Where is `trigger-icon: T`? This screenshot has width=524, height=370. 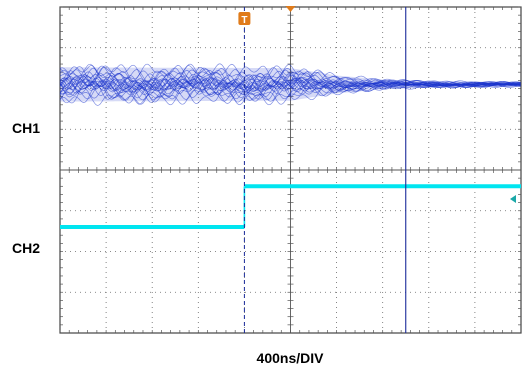 trigger-icon: T is located at coordinates (244, 19).